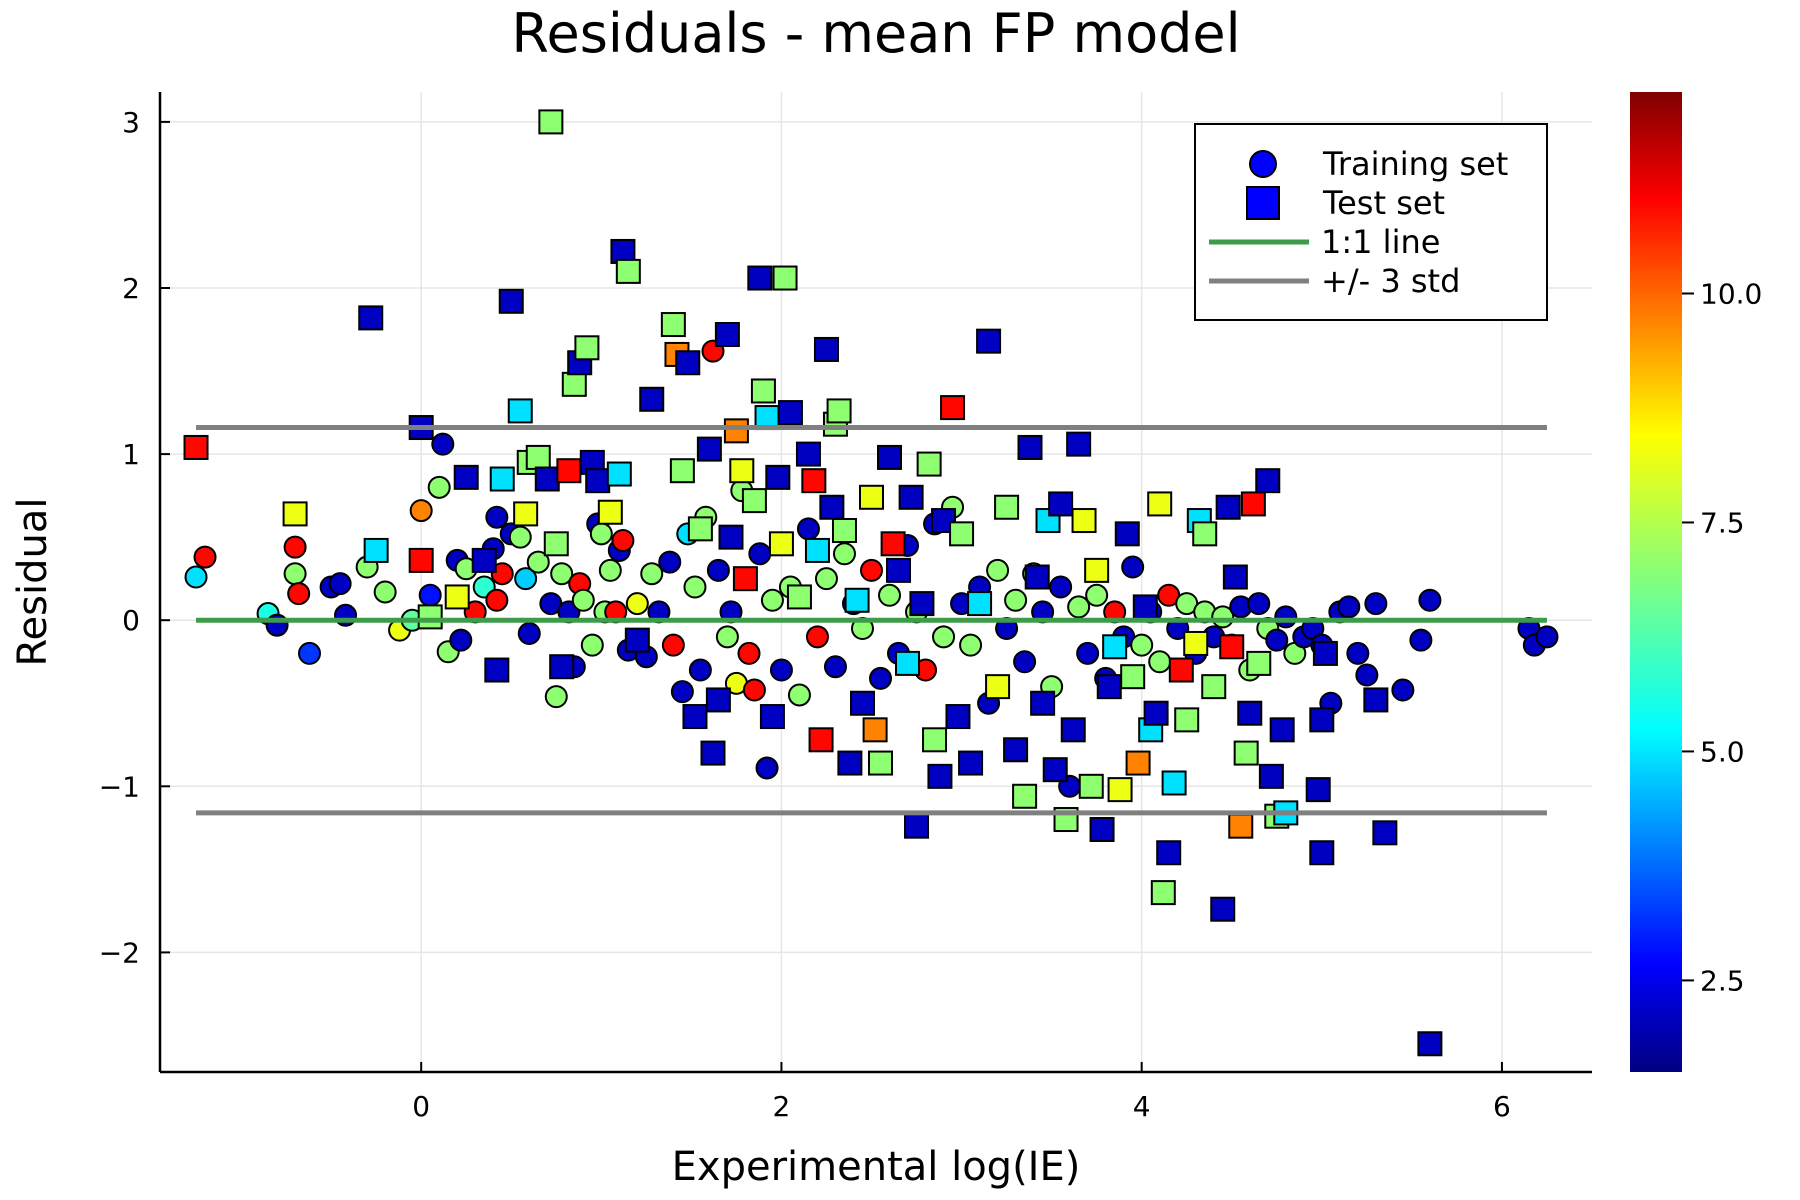 This screenshot has width=1800, height=1200. I want to click on colorbar-tick-label: 5.0, so click(1722, 751).